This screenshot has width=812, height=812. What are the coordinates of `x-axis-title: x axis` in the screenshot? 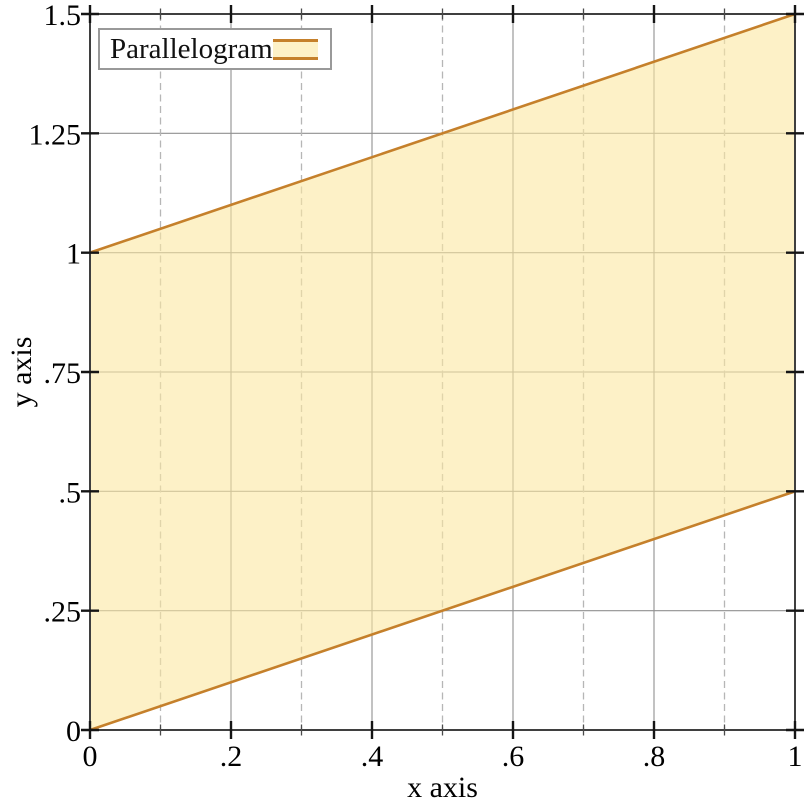 It's located at (442, 787).